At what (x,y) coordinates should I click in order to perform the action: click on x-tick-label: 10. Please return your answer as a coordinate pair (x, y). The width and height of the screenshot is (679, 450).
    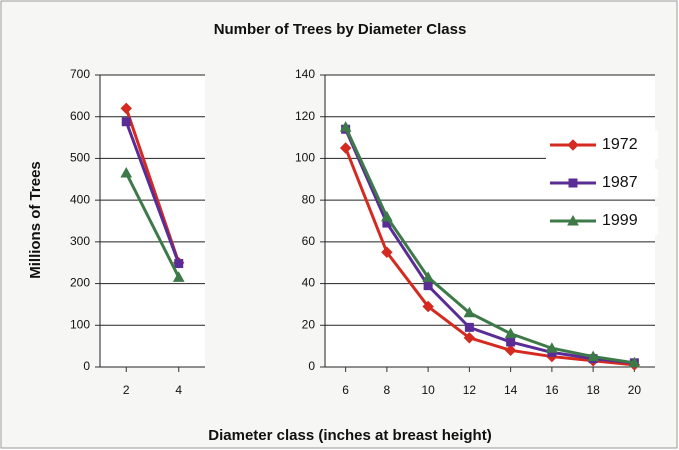
    Looking at the image, I should click on (428, 390).